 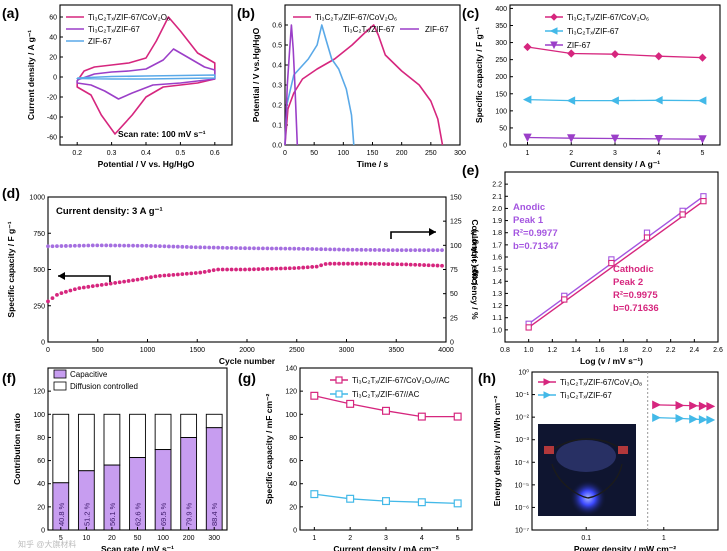 I want to click on x-tick-label: 0.6, so click(x=215, y=153).